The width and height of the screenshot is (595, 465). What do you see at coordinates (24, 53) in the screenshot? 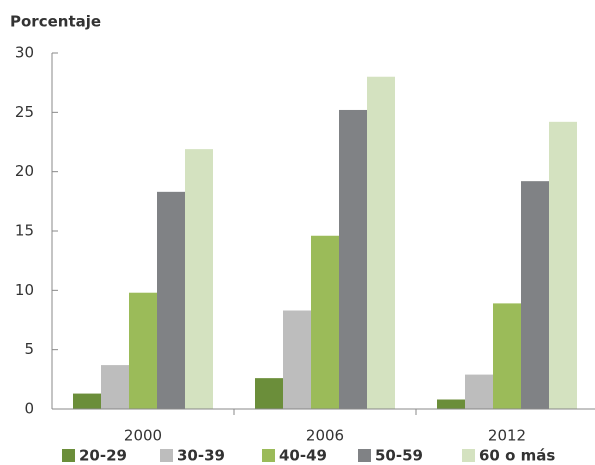
I see `y-tick-label: 30` at bounding box center [24, 53].